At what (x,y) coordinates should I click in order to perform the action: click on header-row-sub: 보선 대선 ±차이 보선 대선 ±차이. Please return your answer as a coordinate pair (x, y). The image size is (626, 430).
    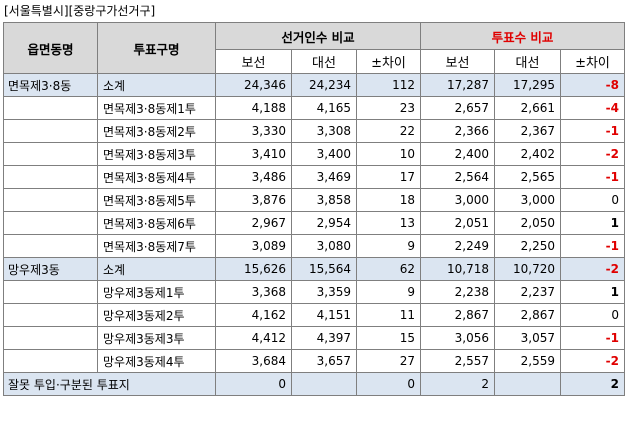
    Looking at the image, I should click on (314, 61).